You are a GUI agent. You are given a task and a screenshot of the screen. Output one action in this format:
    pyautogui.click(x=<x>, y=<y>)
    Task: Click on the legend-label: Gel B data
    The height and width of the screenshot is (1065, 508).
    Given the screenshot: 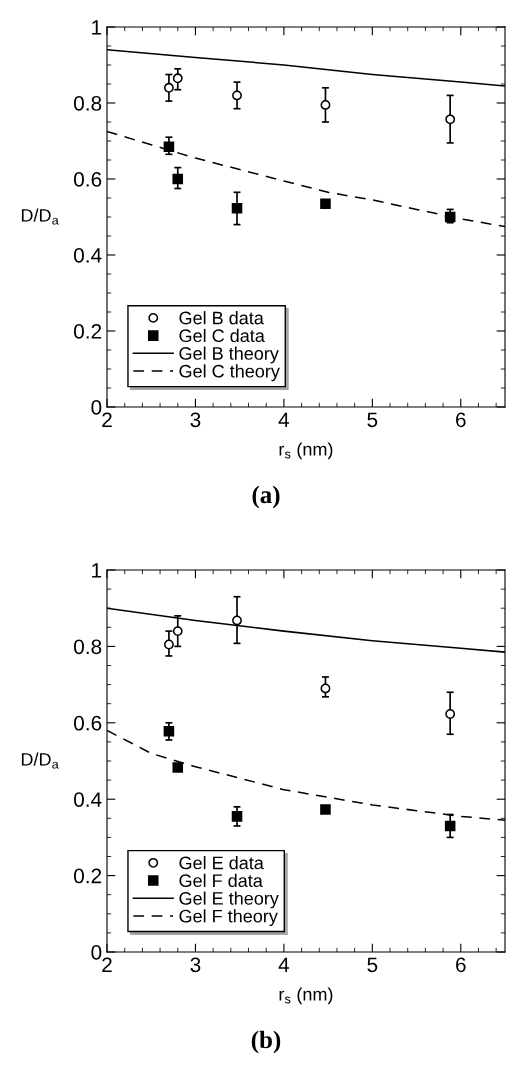 What is the action you would take?
    pyautogui.click(x=221, y=318)
    